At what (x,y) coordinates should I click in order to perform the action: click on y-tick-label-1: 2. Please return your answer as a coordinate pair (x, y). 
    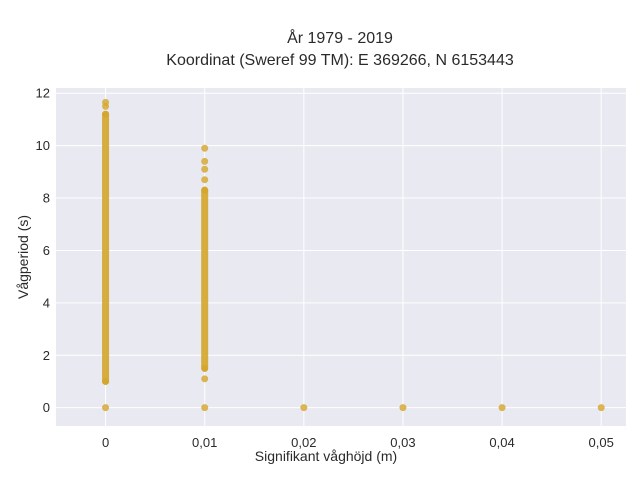
    Looking at the image, I should click on (46, 355).